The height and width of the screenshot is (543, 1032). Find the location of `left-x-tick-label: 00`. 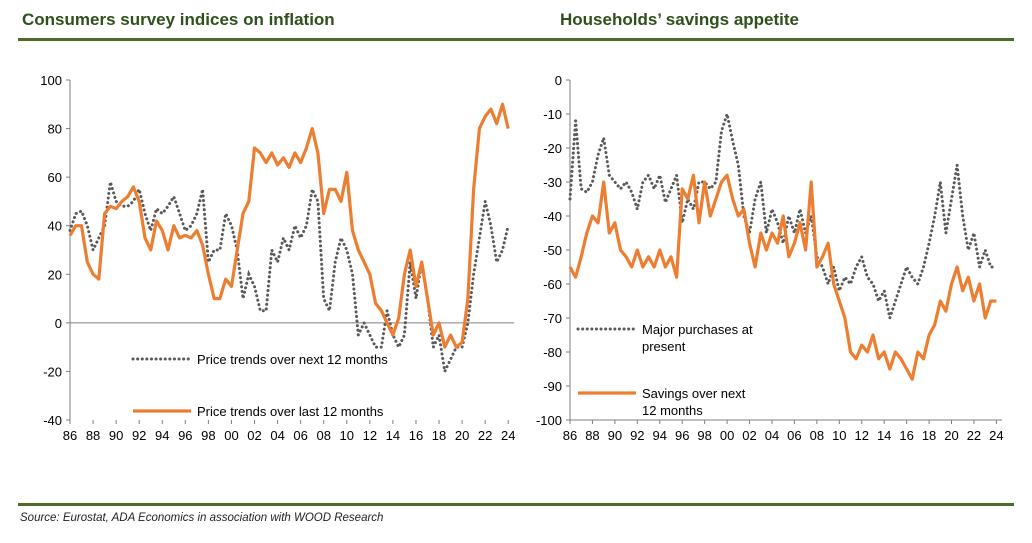

left-x-tick-label: 00 is located at coordinates (231, 435).